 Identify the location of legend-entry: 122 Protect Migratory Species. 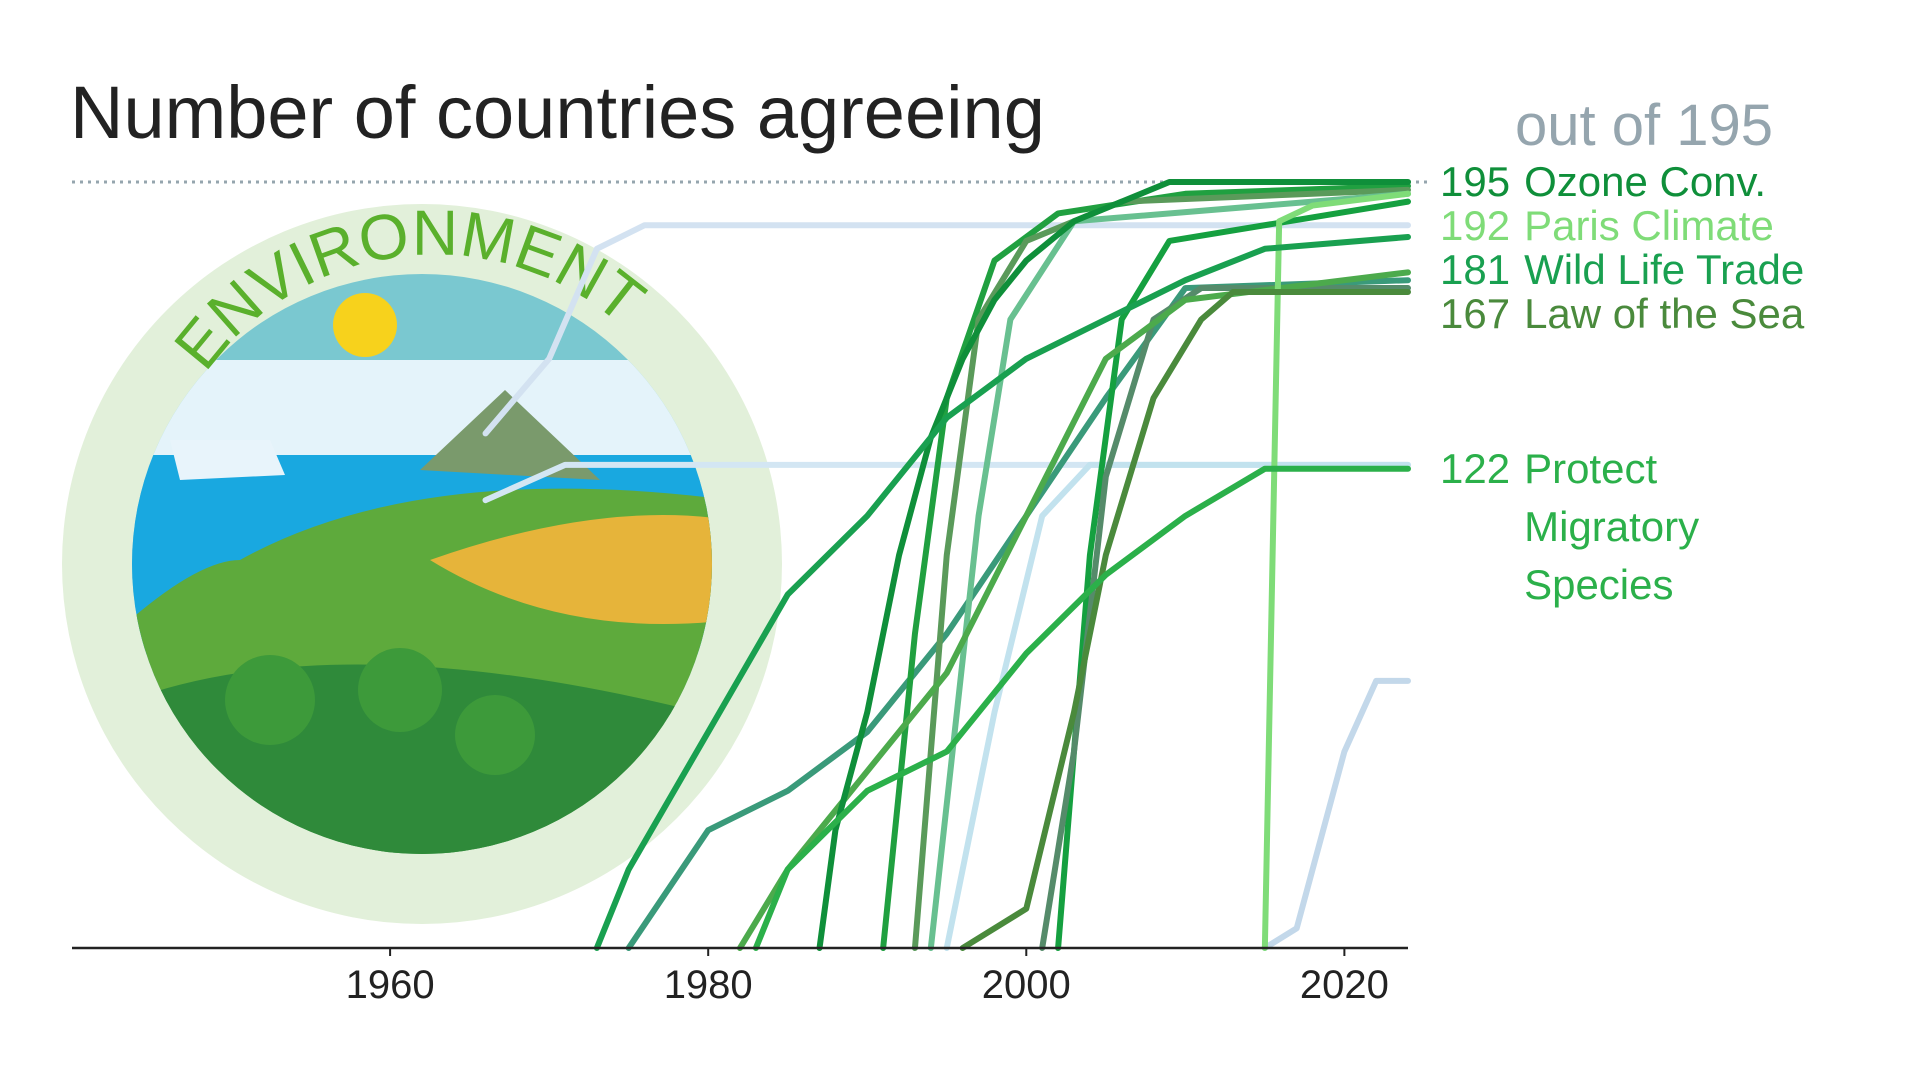
(1569, 527).